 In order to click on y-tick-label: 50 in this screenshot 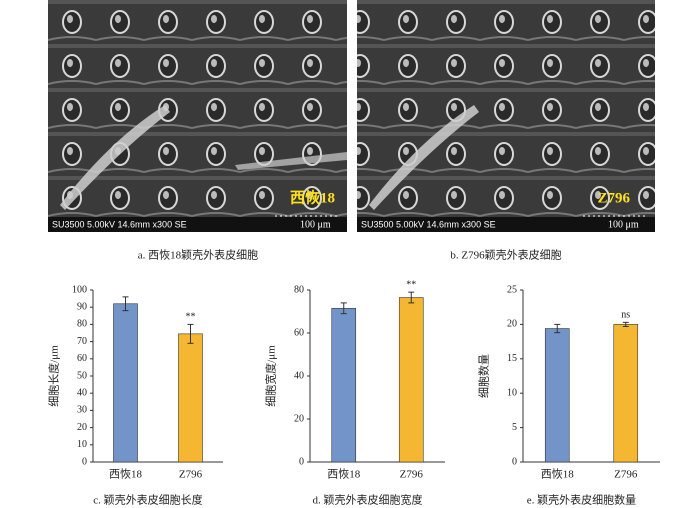, I will do `click(82, 375)`.